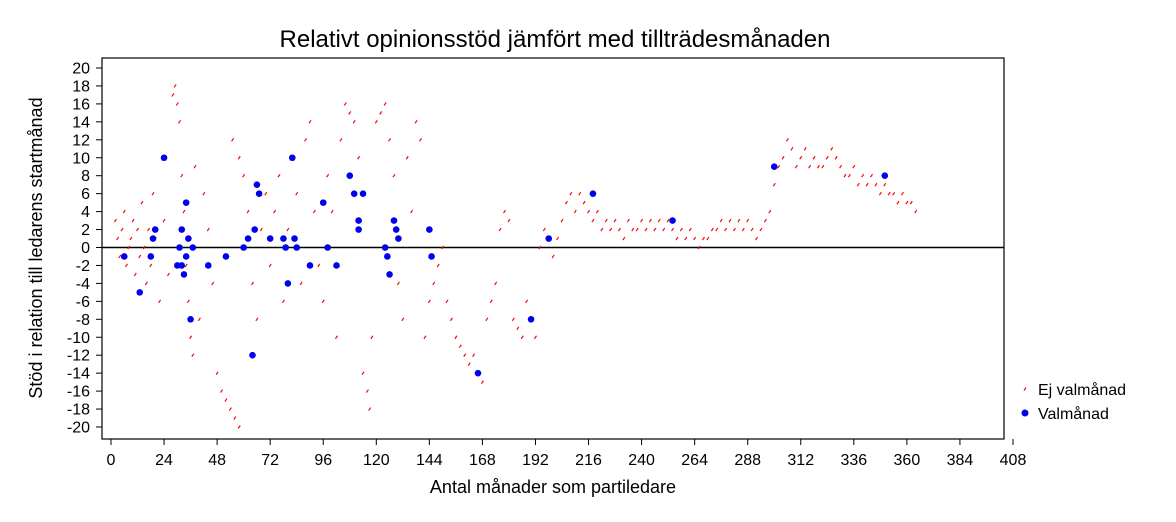 The image size is (1176, 522). Describe the element at coordinates (81, 140) in the screenshot. I see `y-tick-label: 12` at that location.